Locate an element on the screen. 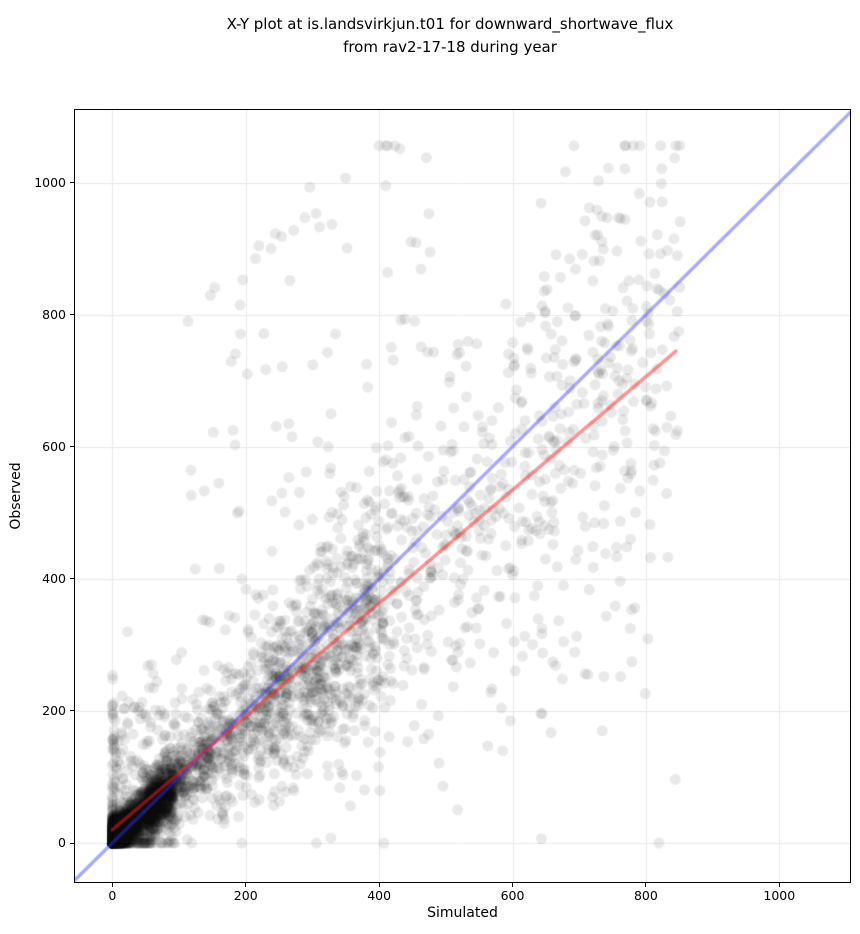  y-tick-label: 800 is located at coordinates (54, 314).